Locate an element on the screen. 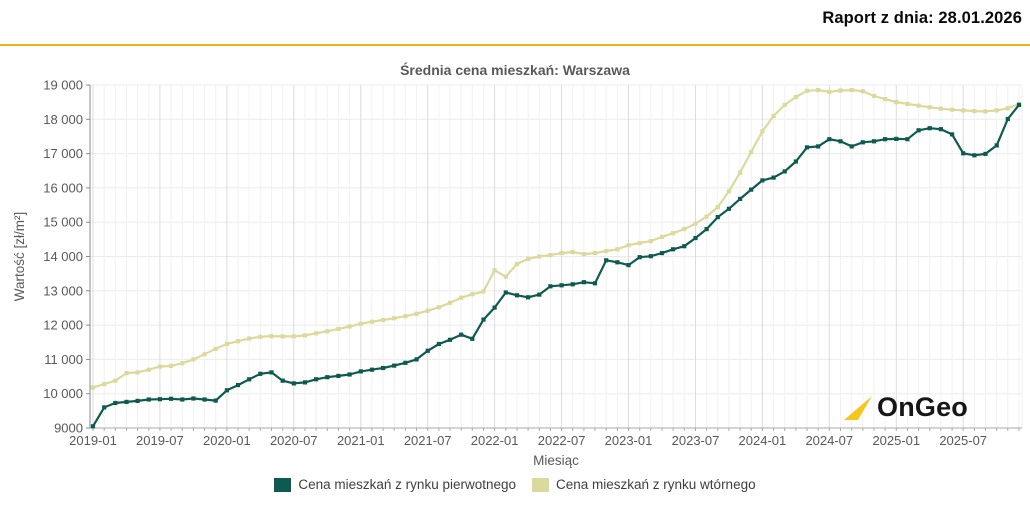 This screenshot has width=1030, height=510. svg-text: 19 000 is located at coordinates (63, 86).